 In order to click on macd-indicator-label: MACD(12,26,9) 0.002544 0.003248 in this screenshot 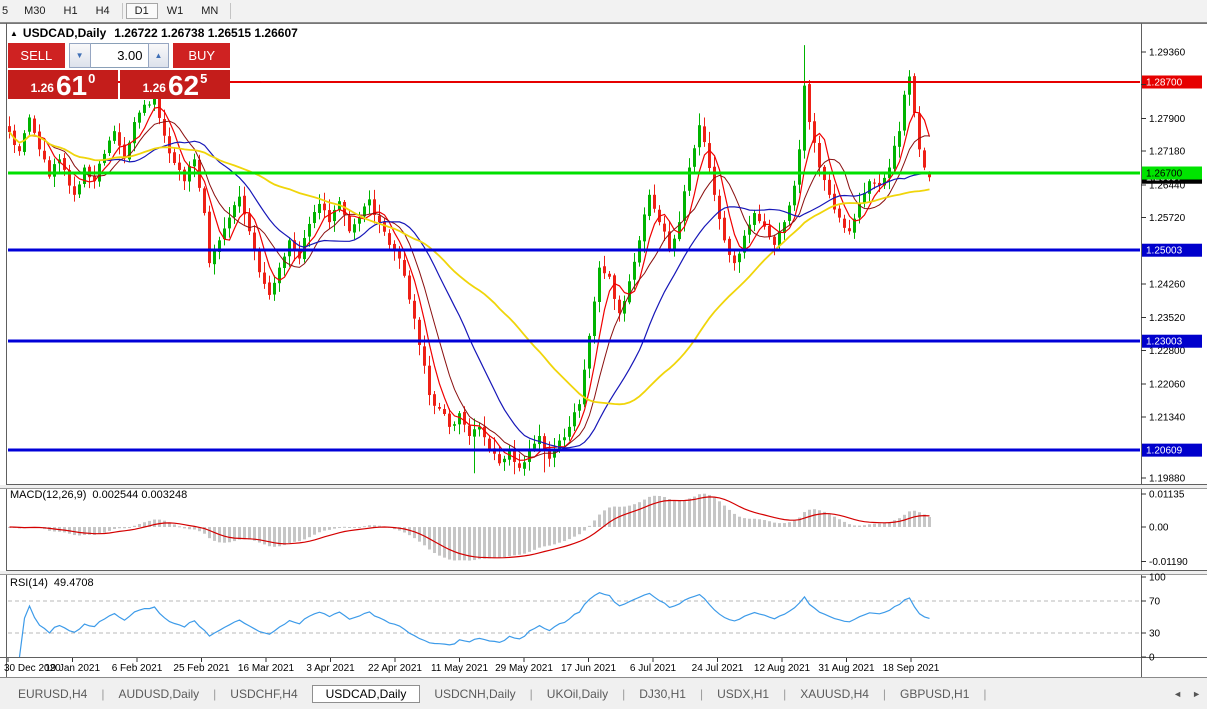, I will do `click(98, 495)`.